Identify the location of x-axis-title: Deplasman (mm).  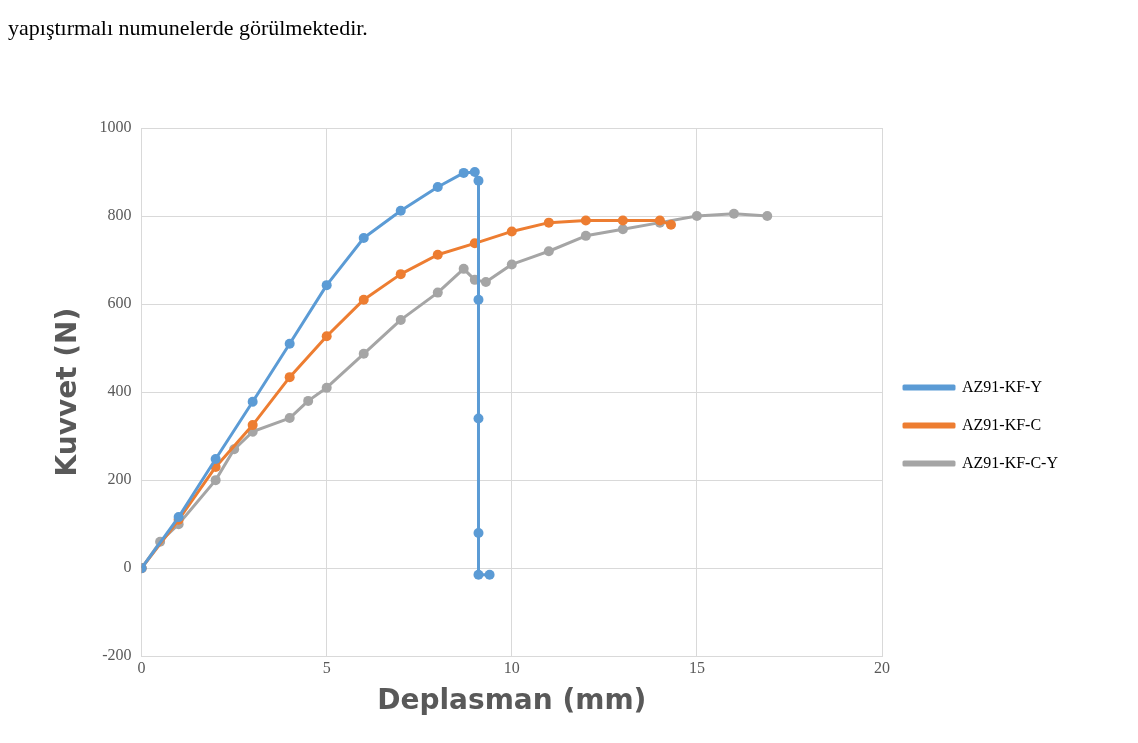
(512, 700).